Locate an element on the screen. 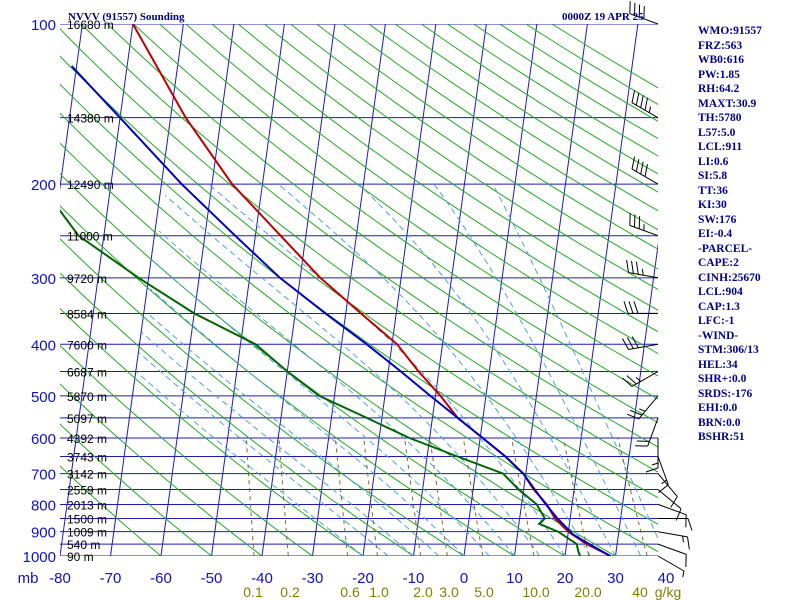 Image resolution: width=800 pixels, height=600 pixels. temperature-tick-label: -20 is located at coordinates (363, 578).